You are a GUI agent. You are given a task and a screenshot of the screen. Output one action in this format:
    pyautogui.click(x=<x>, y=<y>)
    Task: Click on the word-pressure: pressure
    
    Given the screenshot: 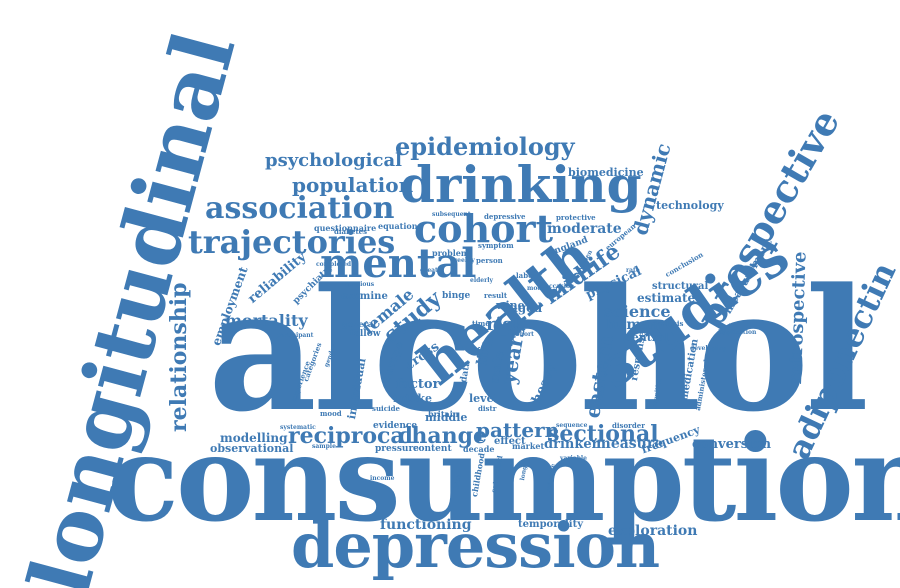 What is the action you would take?
    pyautogui.click(x=397, y=449)
    